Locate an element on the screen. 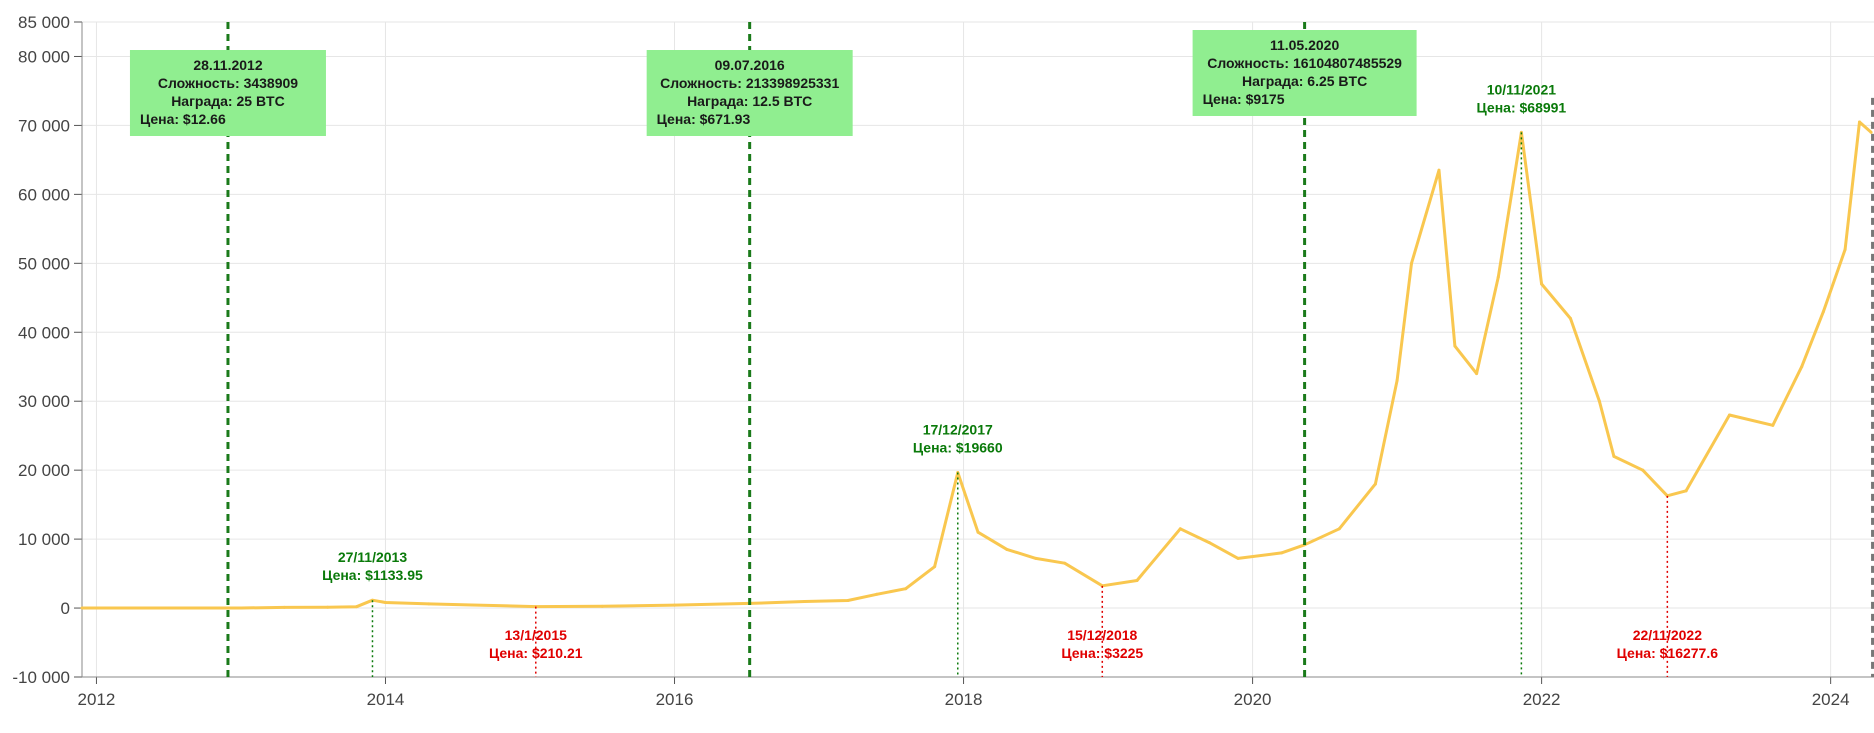 This screenshot has height=733, width=1874. x-tick-label: 2020 is located at coordinates (1253, 699).